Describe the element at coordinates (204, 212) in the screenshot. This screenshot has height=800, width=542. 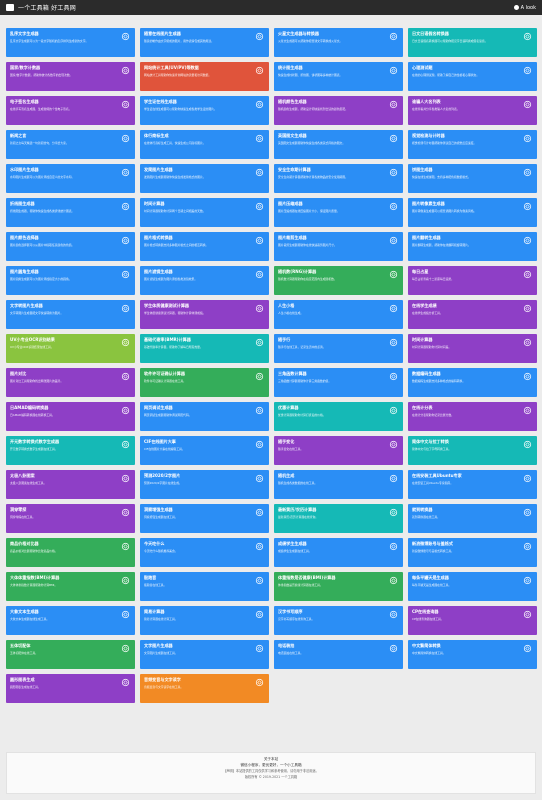
I see `tool-card: 时间计算器 时间计算器帮助你计算两个日期之间相差的天数。` at that location.